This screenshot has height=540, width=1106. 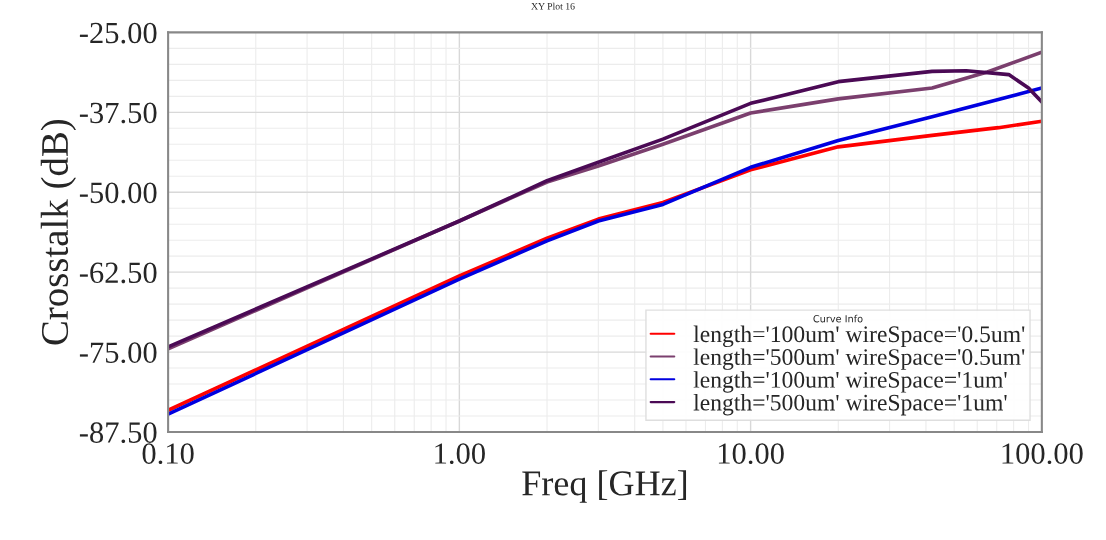 What do you see at coordinates (118, 353) in the screenshot?
I see `y-tick-label: -75.00` at bounding box center [118, 353].